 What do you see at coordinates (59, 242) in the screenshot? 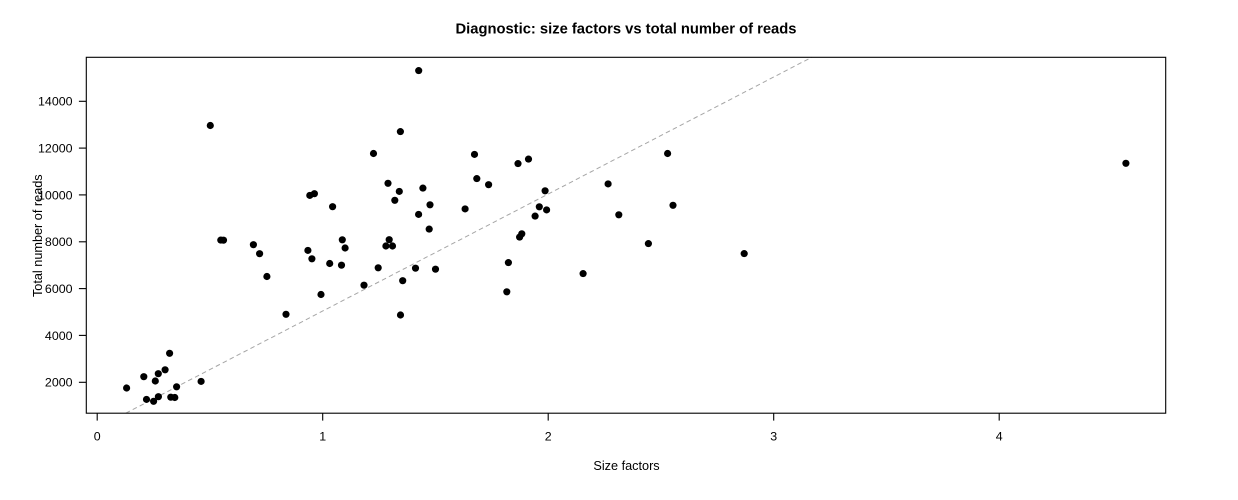
I see `svg-text: 8000` at bounding box center [59, 242].